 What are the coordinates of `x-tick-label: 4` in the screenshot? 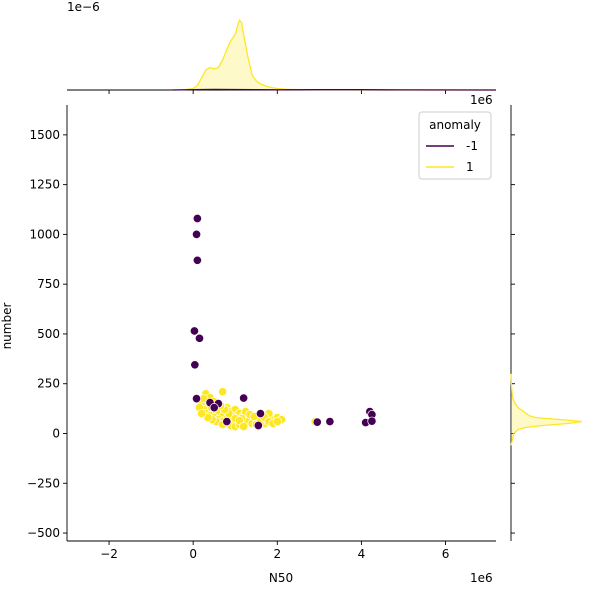 It's located at (362, 554).